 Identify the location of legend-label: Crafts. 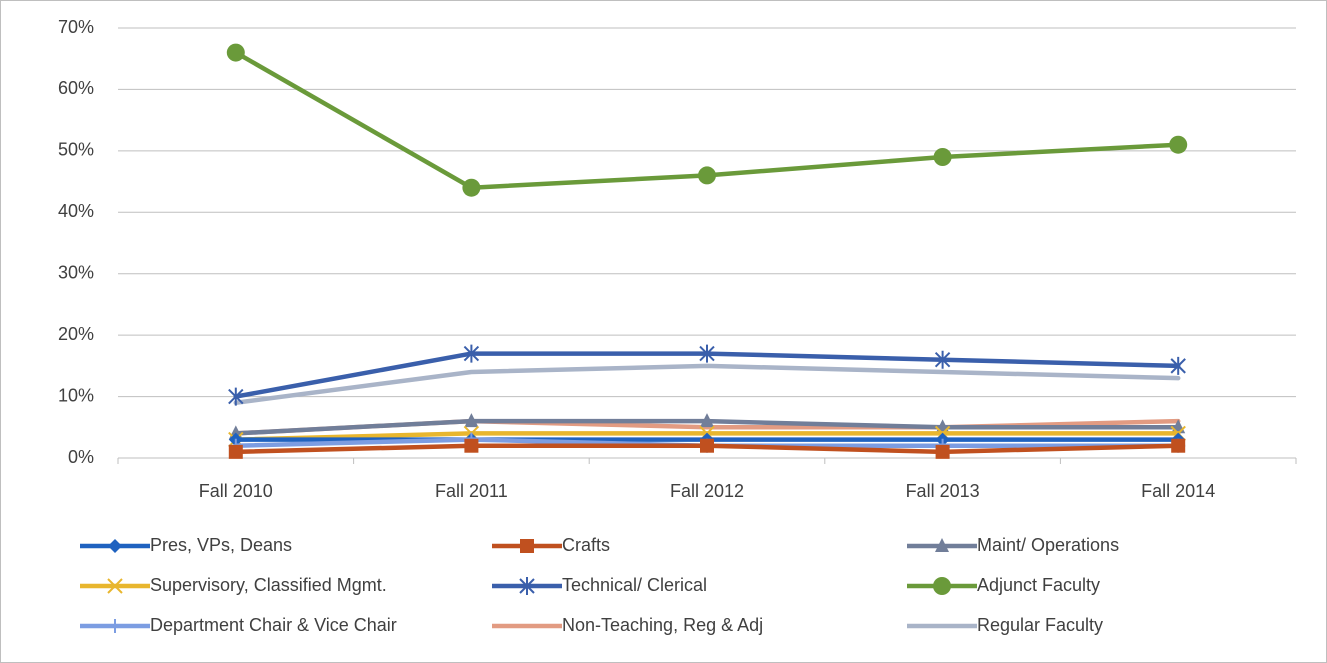
(586, 545).